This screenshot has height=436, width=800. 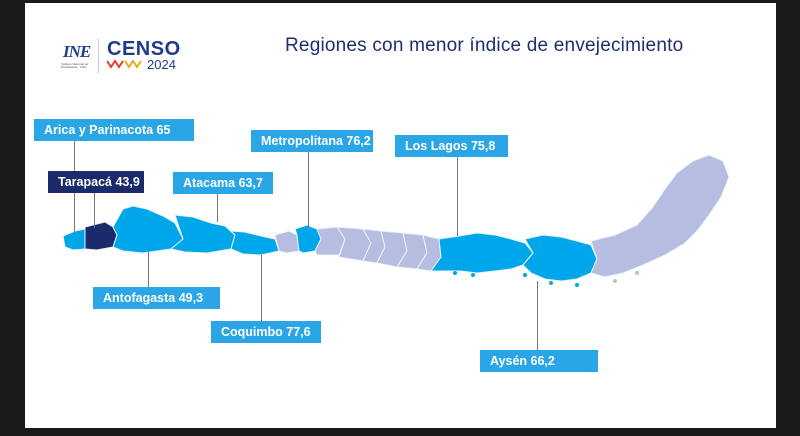 I want to click on region-los-lagos, so click(x=482, y=253).